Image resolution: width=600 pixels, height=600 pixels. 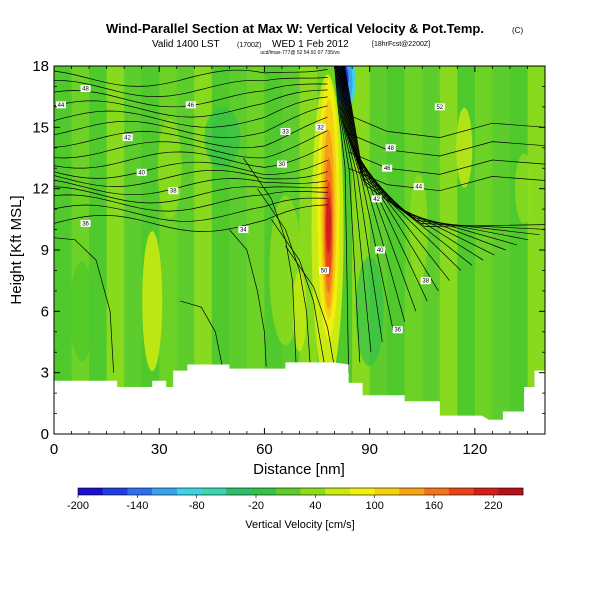 I want to click on theta-label-text: 42, so click(x=376, y=200).